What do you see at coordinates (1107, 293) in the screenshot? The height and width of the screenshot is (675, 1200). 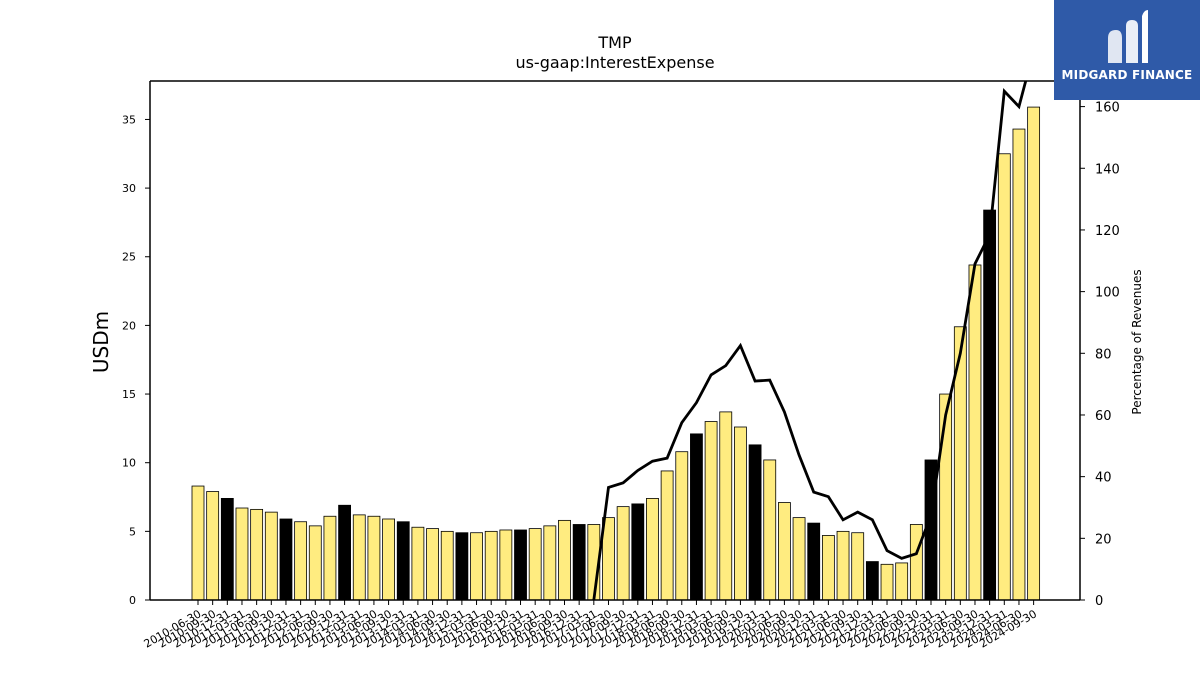 I see `y2-tick-label: 100` at bounding box center [1107, 293].